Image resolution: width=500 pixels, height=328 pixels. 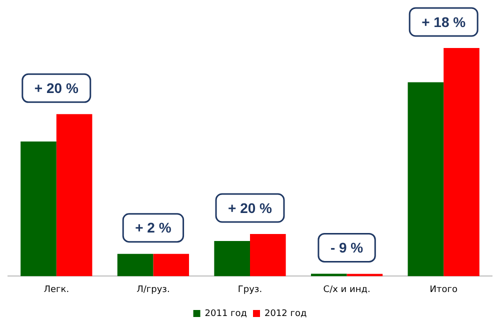 What do you see at coordinates (444, 289) in the screenshot?
I see `x-tick-label: Итого` at bounding box center [444, 289].